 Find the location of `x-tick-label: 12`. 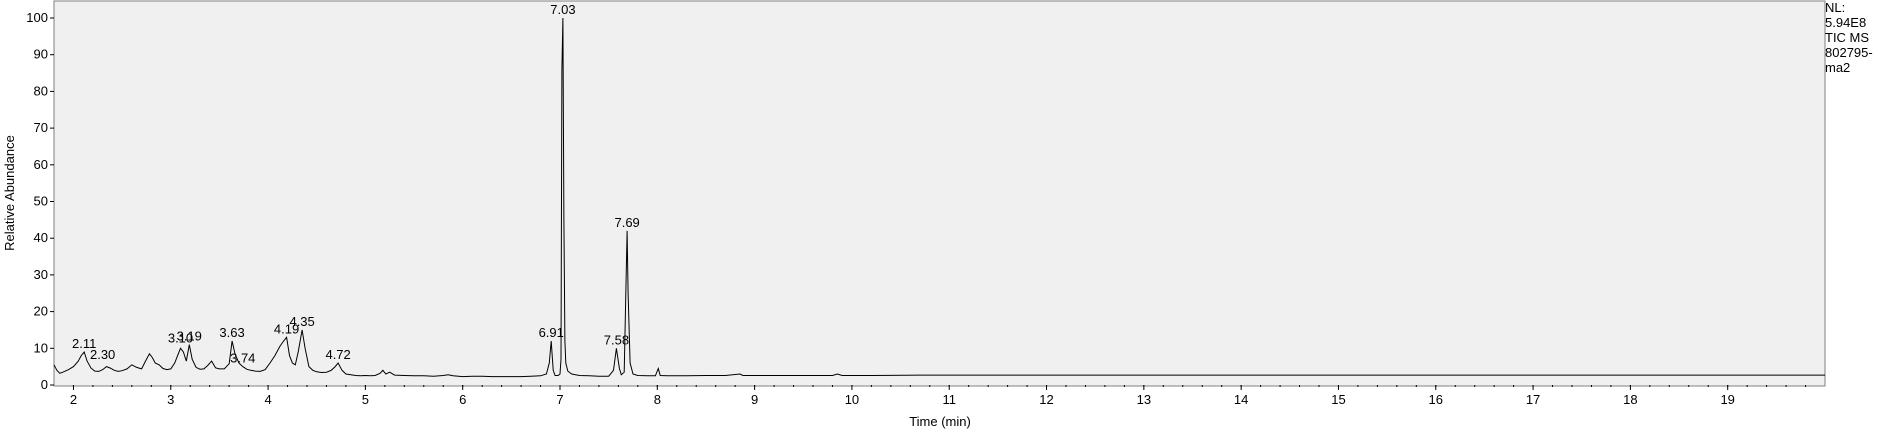

x-tick-label: 12 is located at coordinates (1046, 399).